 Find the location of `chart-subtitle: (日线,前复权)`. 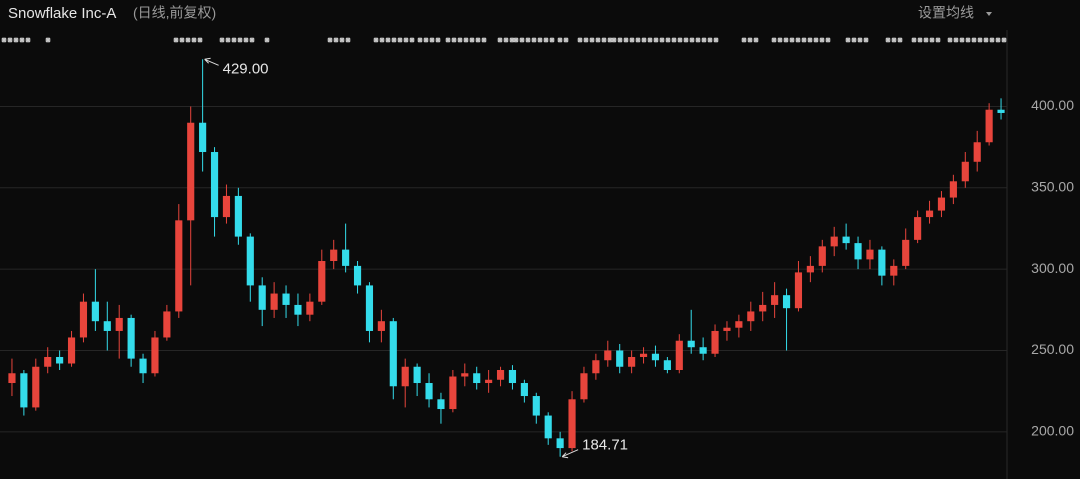

chart-subtitle: (日线,前复权) is located at coordinates (174, 13).